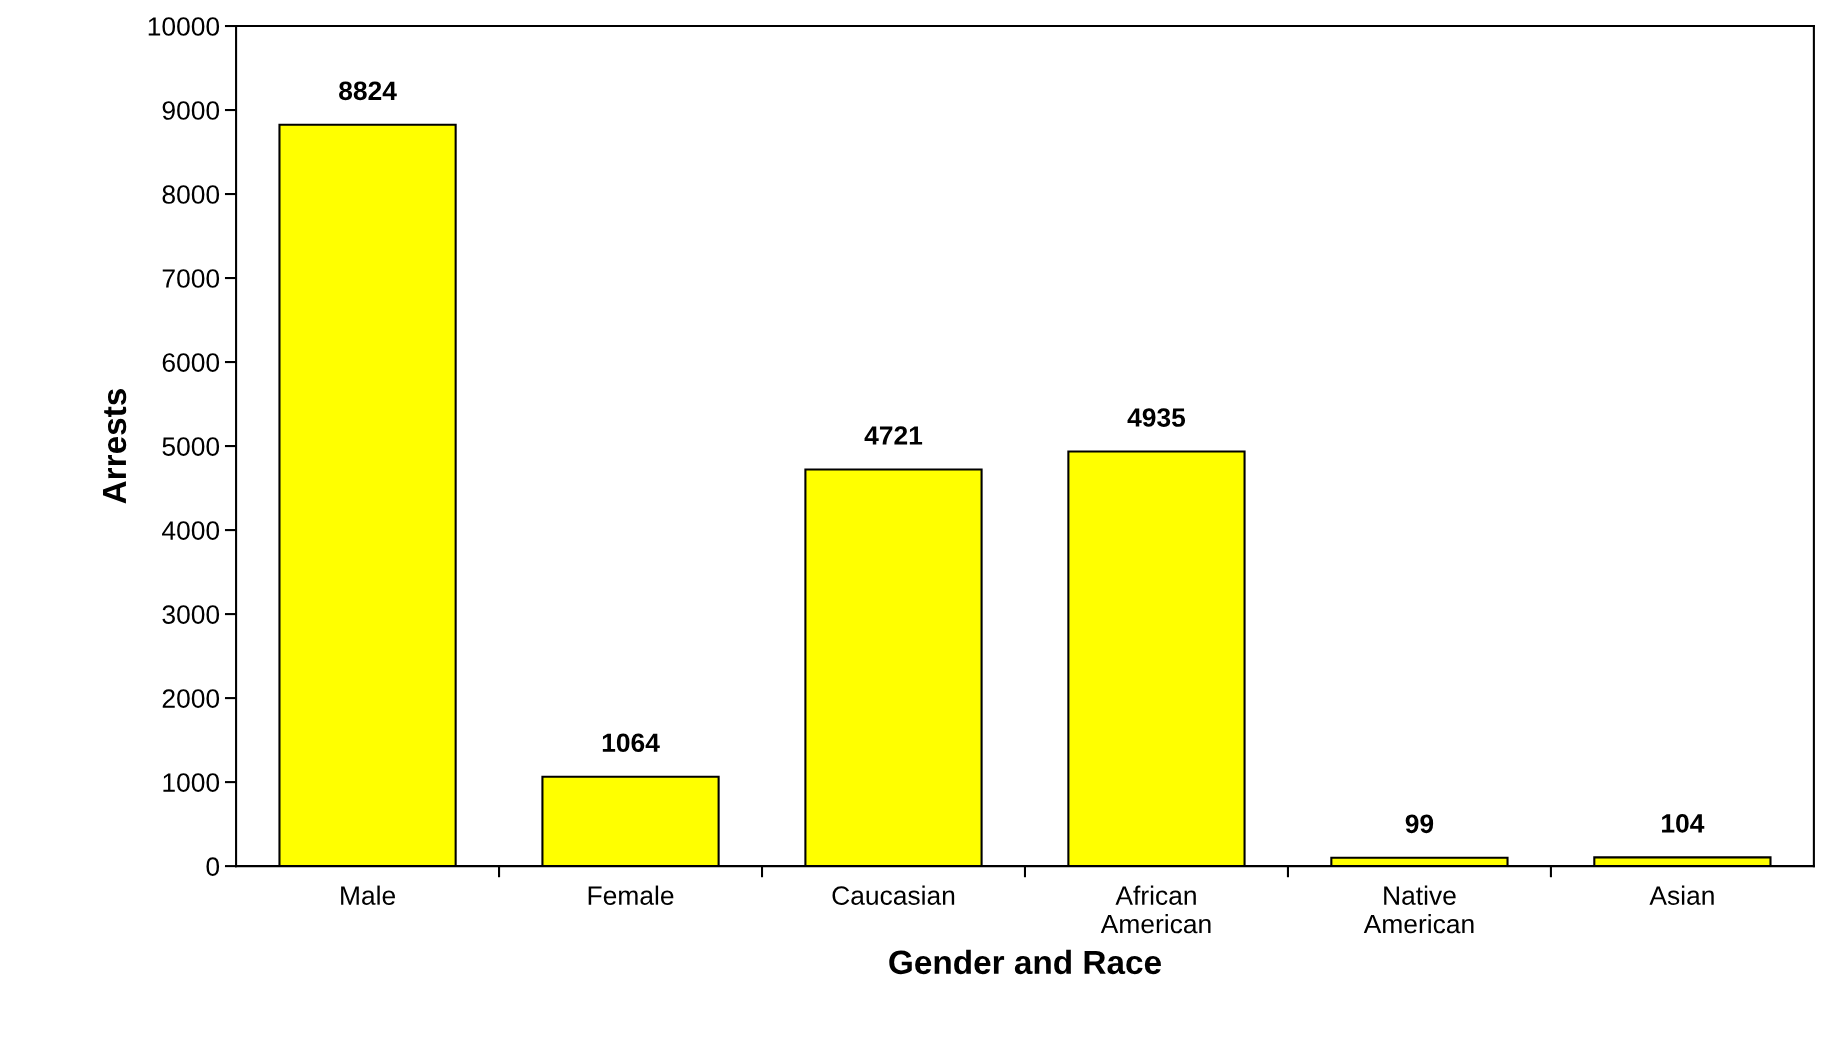  Describe the element at coordinates (184, 26) in the screenshot. I see `y-tick-label: 10000` at that location.